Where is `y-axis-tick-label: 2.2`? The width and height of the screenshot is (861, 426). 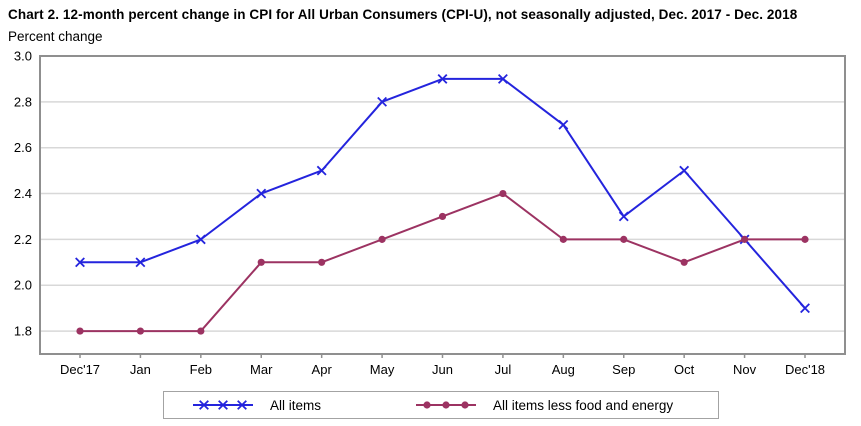 y-axis-tick-label: 2.2 is located at coordinates (23, 239).